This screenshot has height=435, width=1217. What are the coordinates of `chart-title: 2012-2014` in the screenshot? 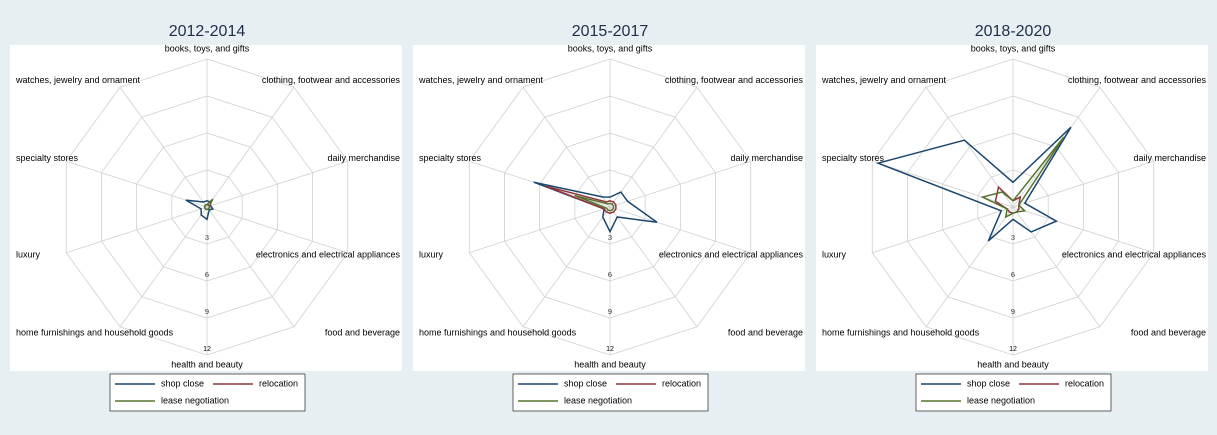 It's located at (207, 31).